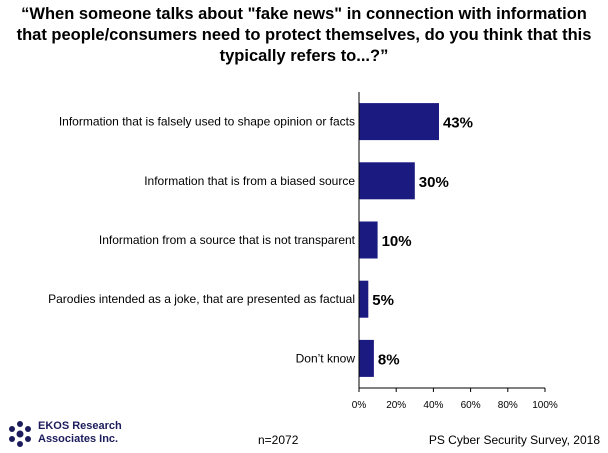  I want to click on category-label-1: Information that is from a biased source, so click(249, 181).